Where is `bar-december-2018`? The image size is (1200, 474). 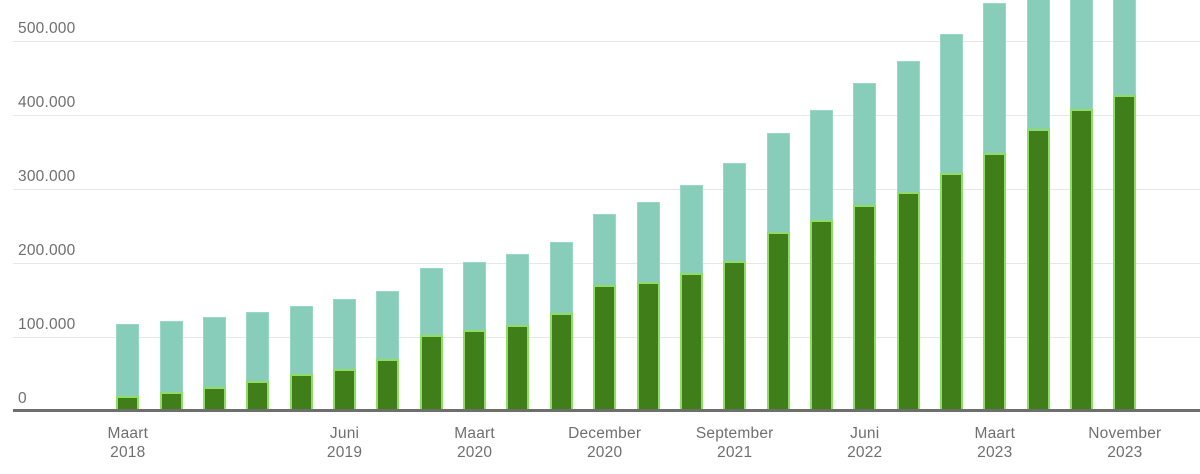
bar-december-2018 is located at coordinates (258, 361).